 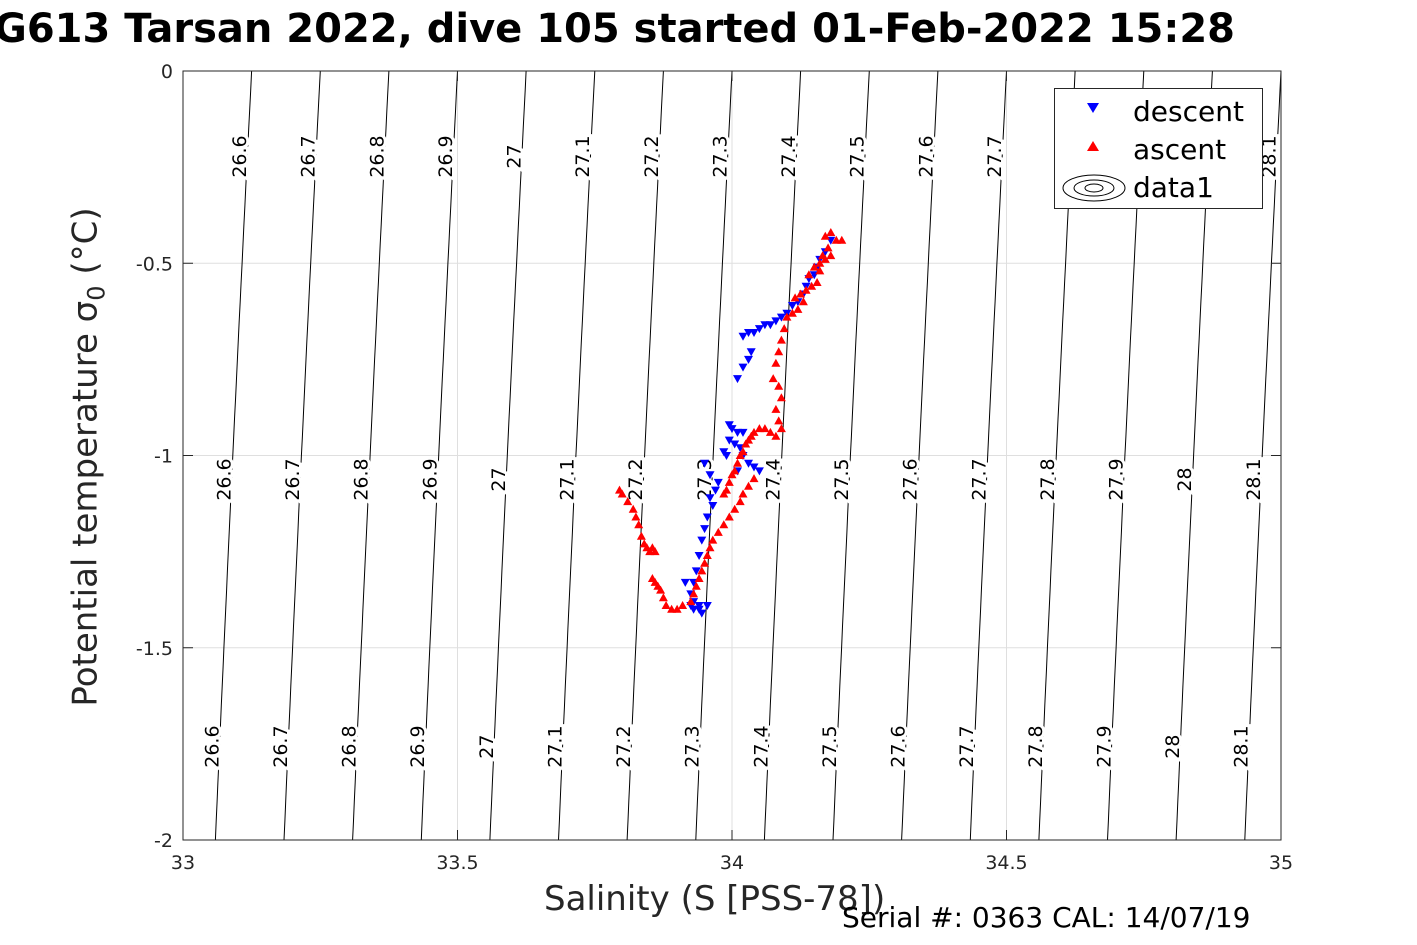 I want to click on contour-label: 27.9, so click(x=1117, y=479).